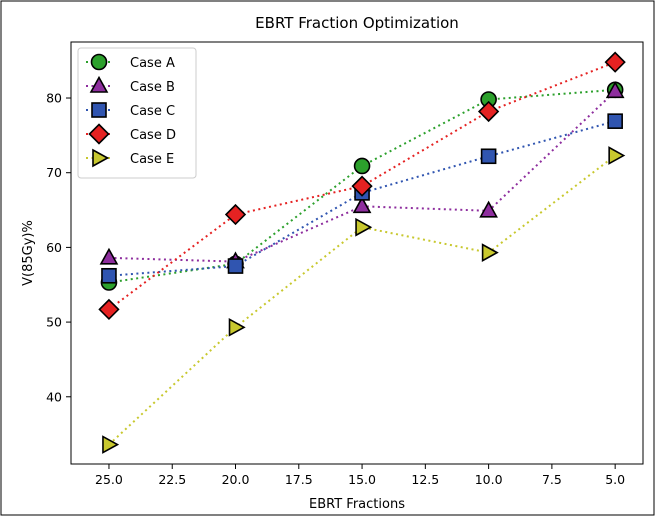  I want to click on legend-item: Case B, so click(130, 85).